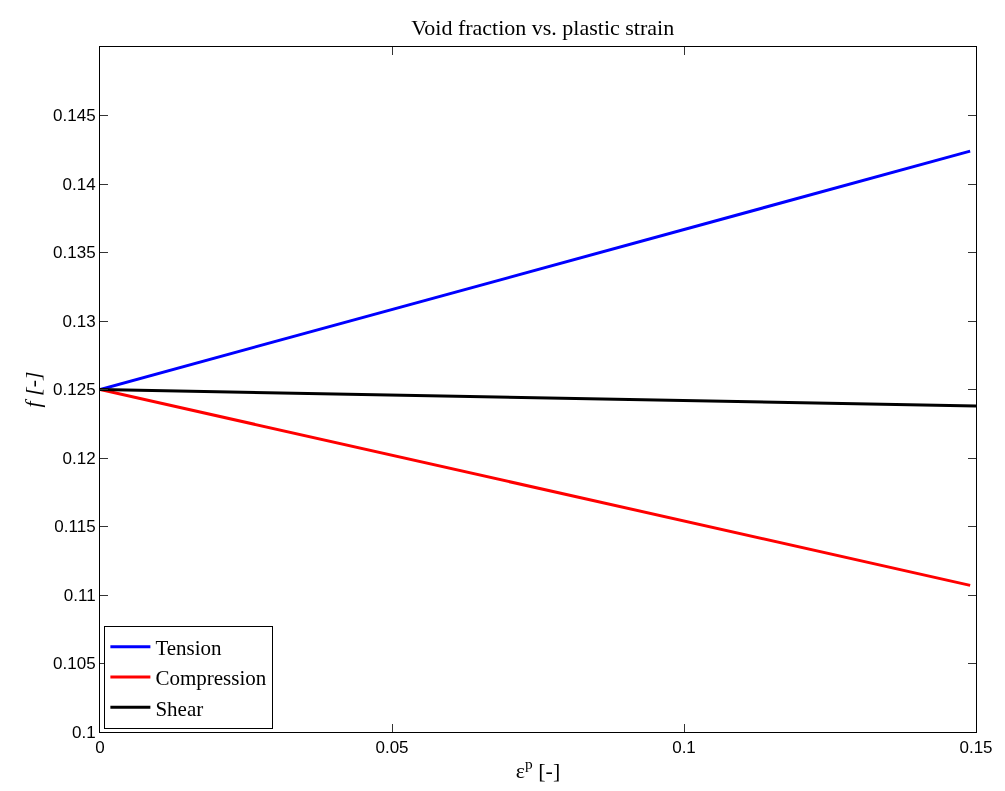 The width and height of the screenshot is (1005, 791). What do you see at coordinates (976, 748) in the screenshot?
I see `x-tick-label: 0.15` at bounding box center [976, 748].